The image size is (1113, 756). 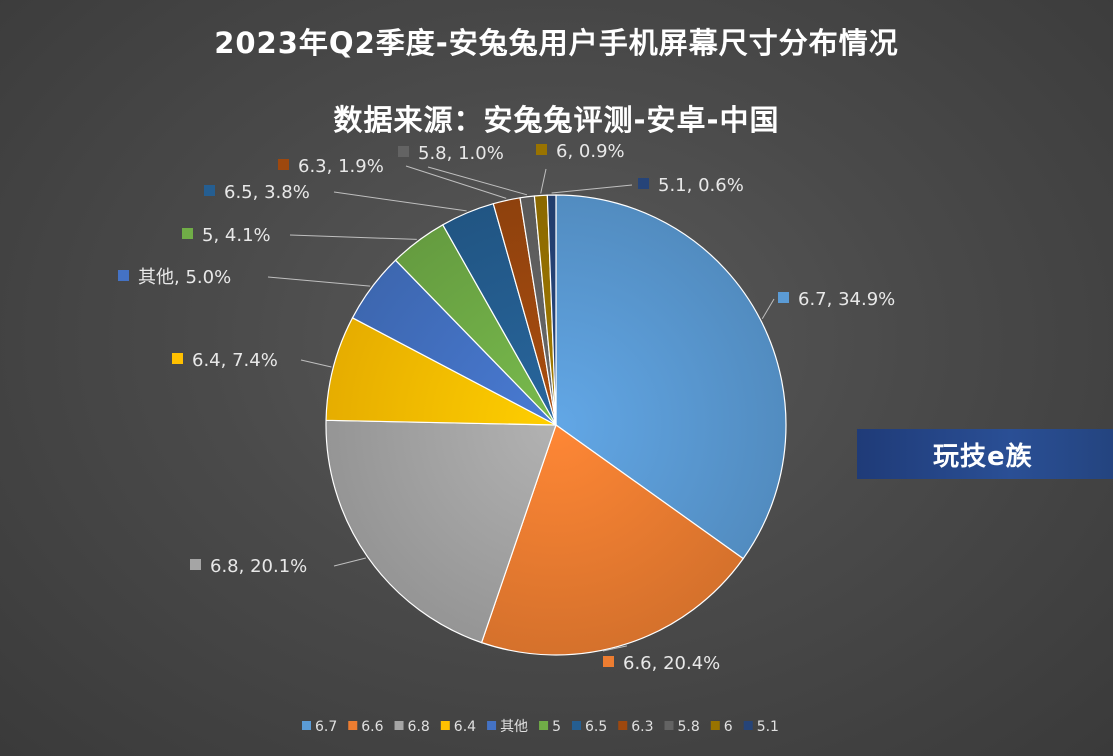 What do you see at coordinates (592, 189) in the screenshot?
I see `leader-line-5.1` at bounding box center [592, 189].